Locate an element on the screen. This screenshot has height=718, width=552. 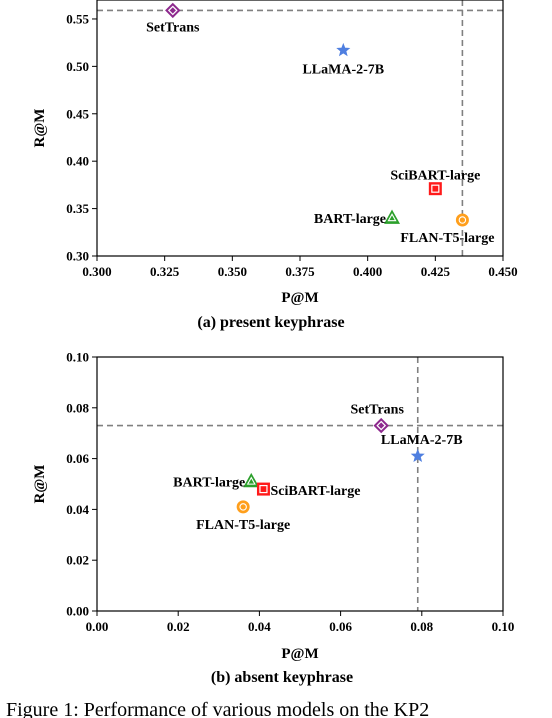
x-tick-label: 0.06 is located at coordinates (340, 626).